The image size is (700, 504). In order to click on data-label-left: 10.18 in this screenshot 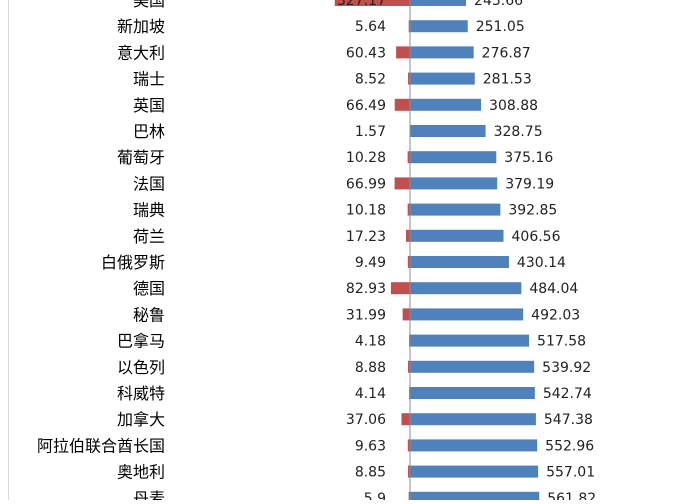, I will do `click(366, 211)`.